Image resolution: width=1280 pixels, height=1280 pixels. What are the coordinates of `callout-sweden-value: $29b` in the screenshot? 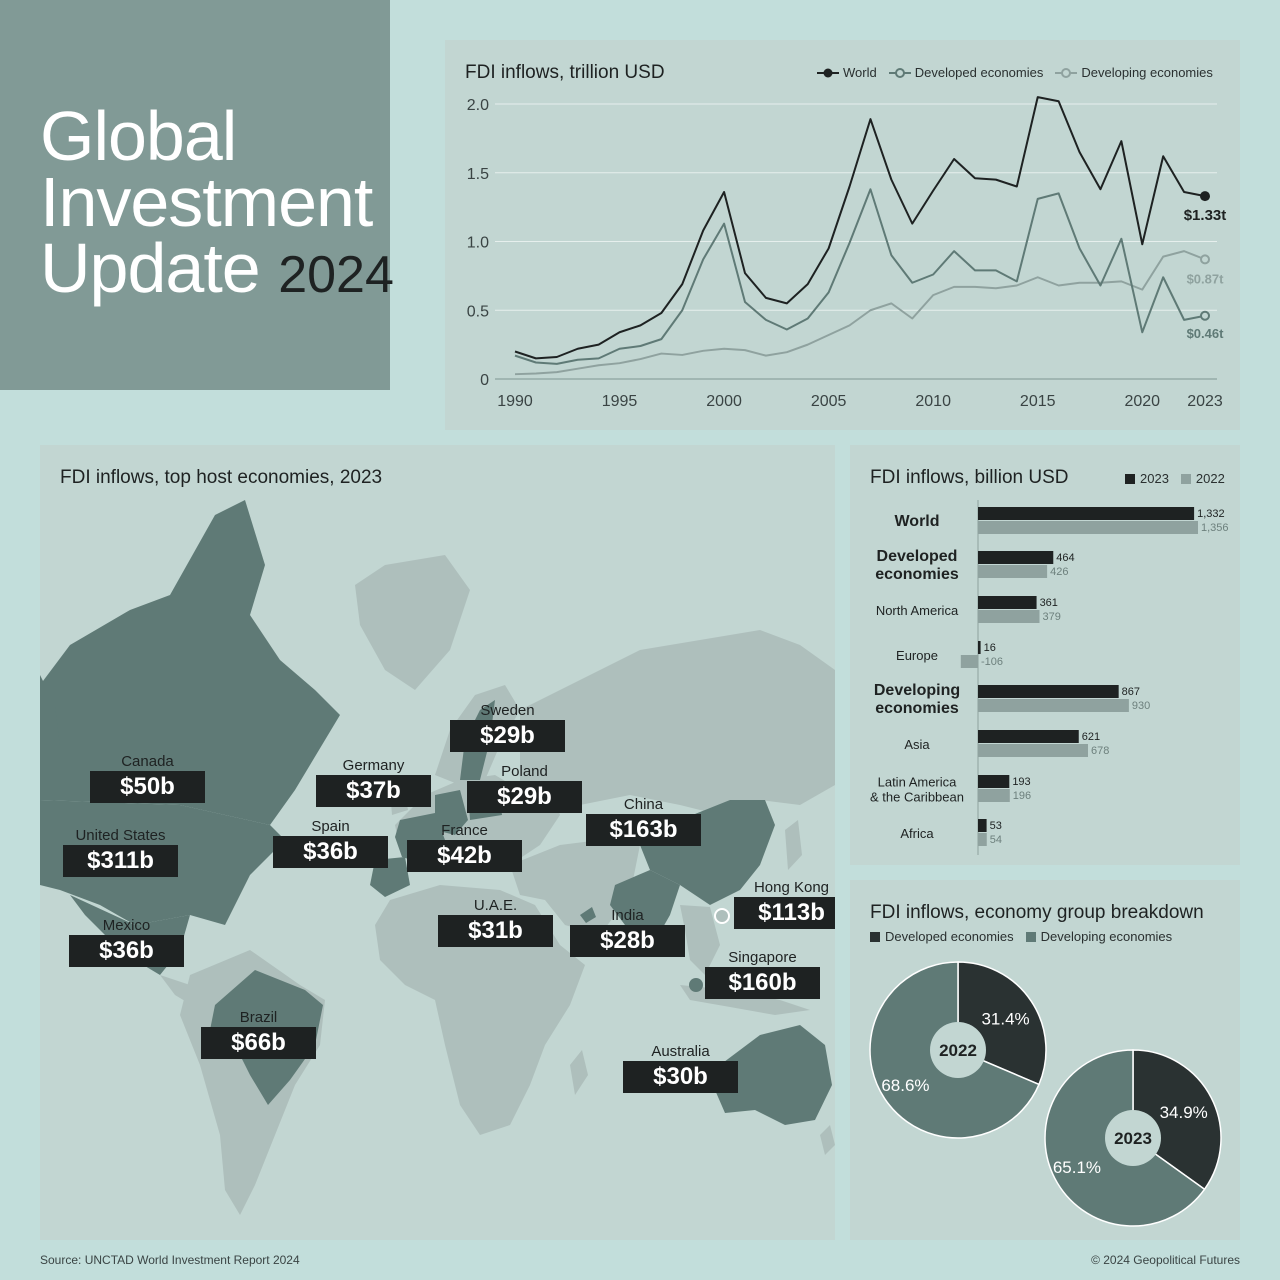 It's located at (507, 736).